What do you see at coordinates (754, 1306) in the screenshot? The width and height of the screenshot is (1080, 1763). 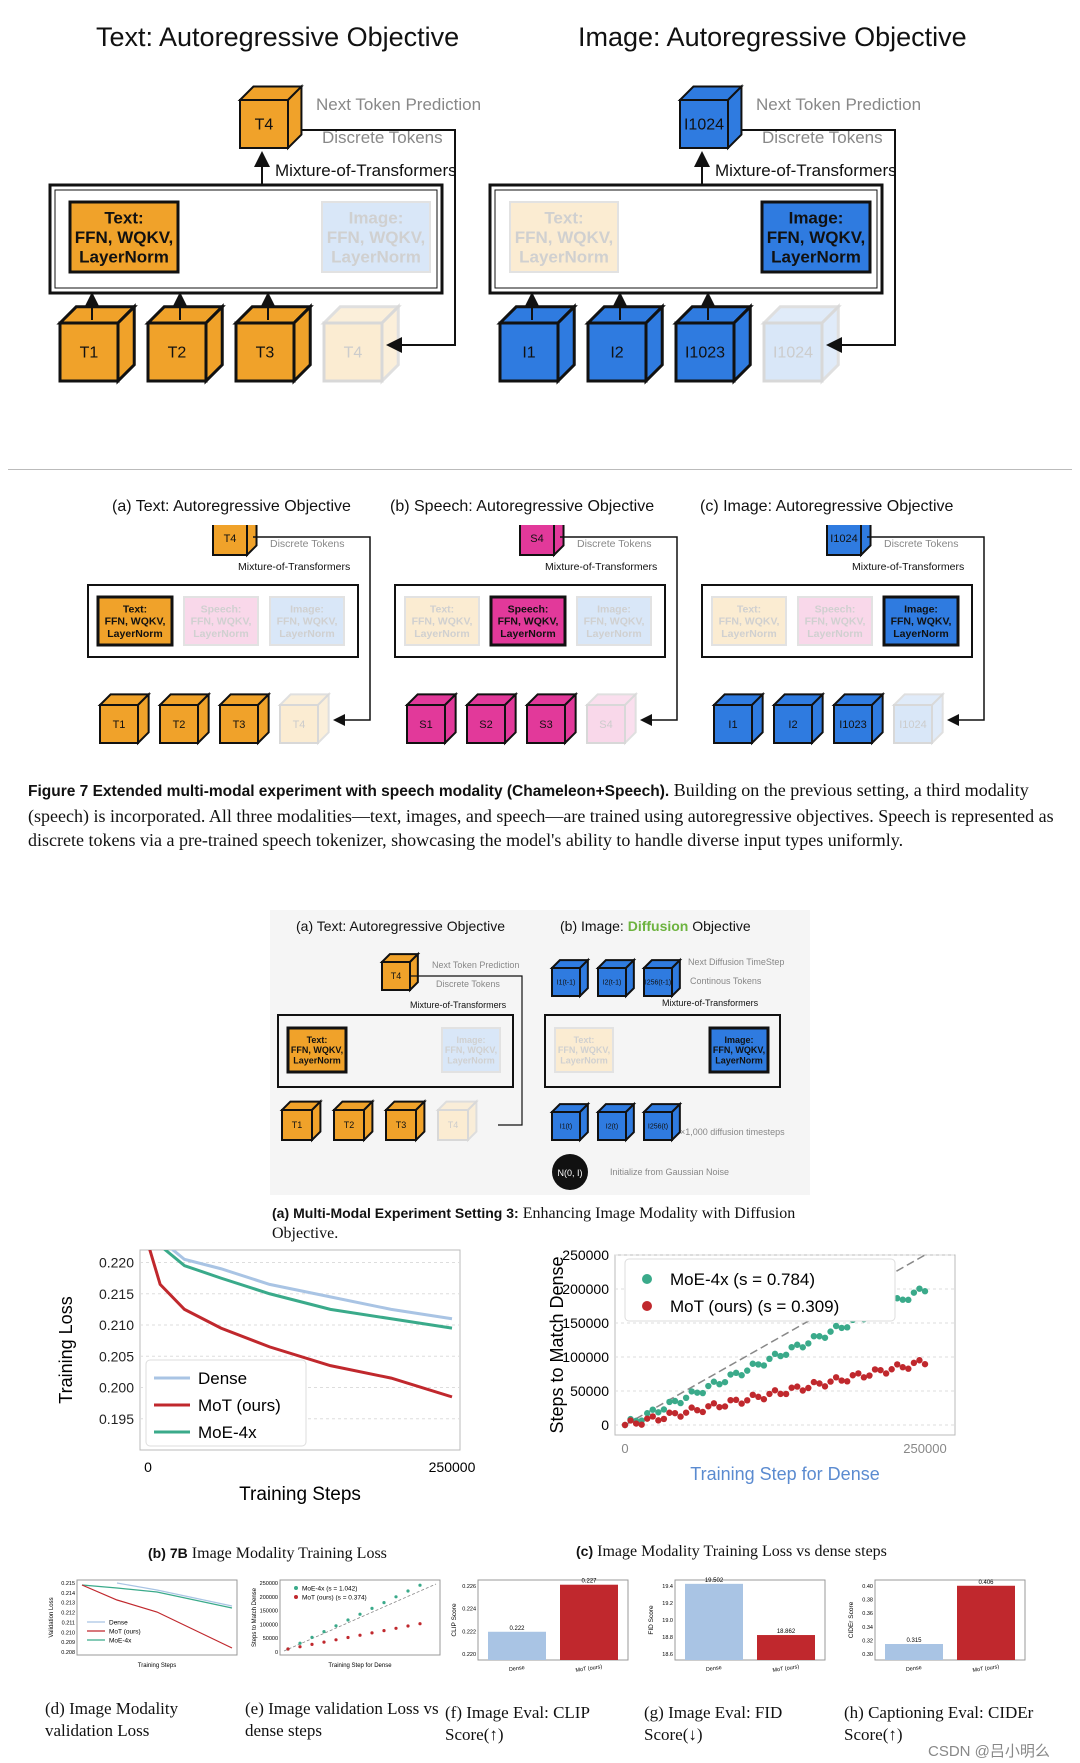 I see `legend-entry: MoT (ours) (s = 0.309)` at bounding box center [754, 1306].